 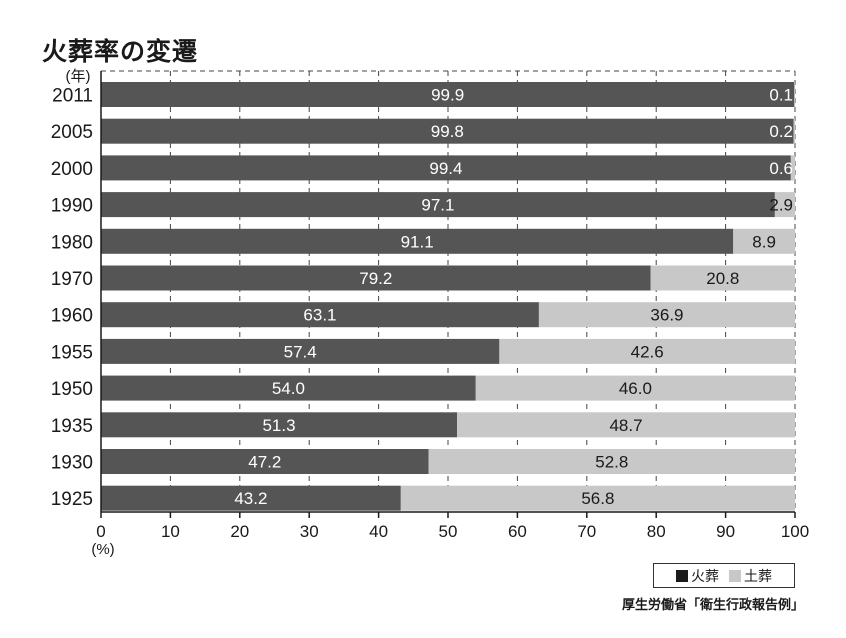 What do you see at coordinates (72, 316) in the screenshot?
I see `category-label: 1960` at bounding box center [72, 316].